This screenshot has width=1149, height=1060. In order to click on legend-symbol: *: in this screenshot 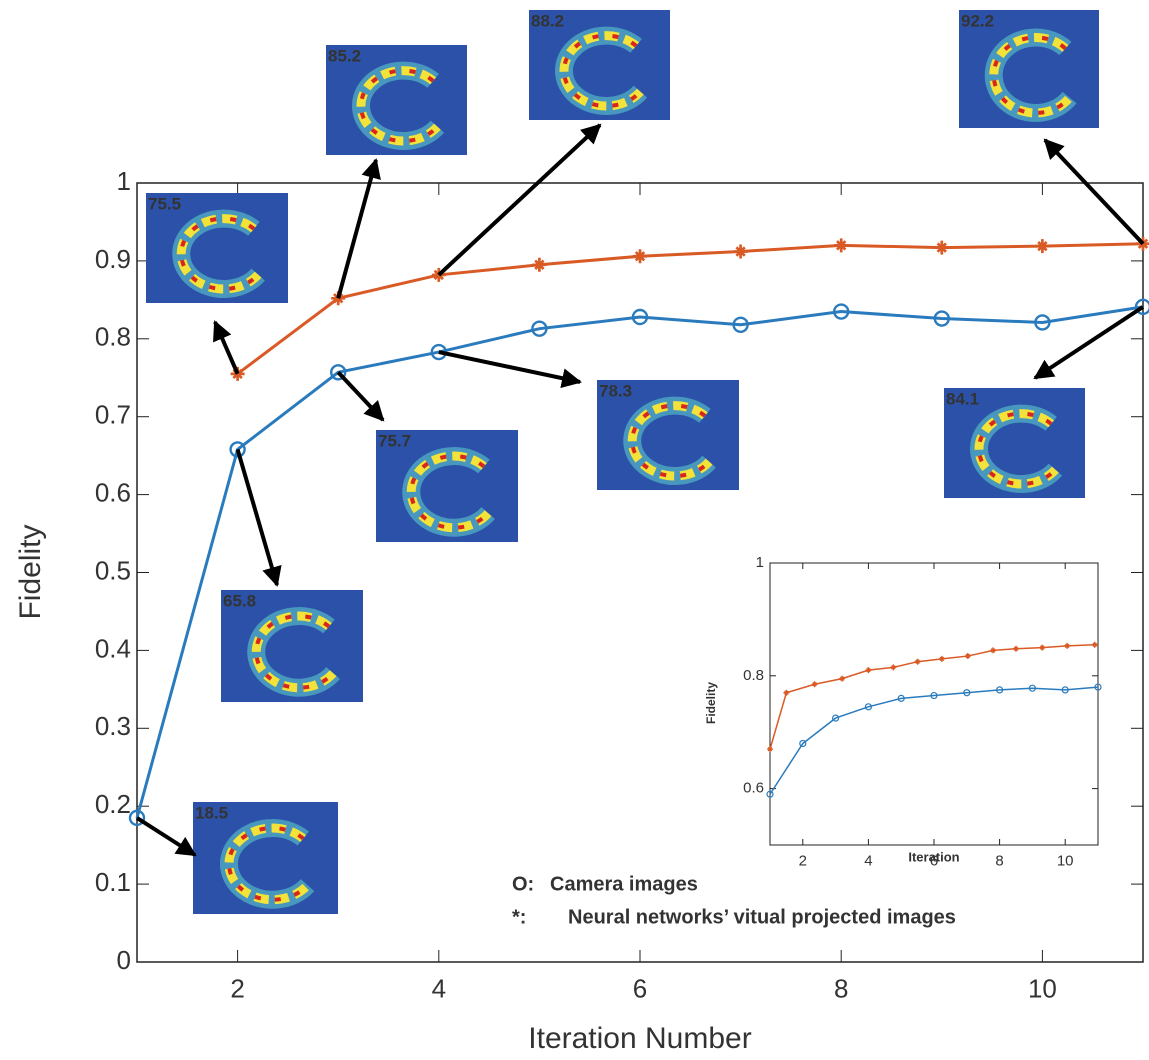, I will do `click(519, 917)`.